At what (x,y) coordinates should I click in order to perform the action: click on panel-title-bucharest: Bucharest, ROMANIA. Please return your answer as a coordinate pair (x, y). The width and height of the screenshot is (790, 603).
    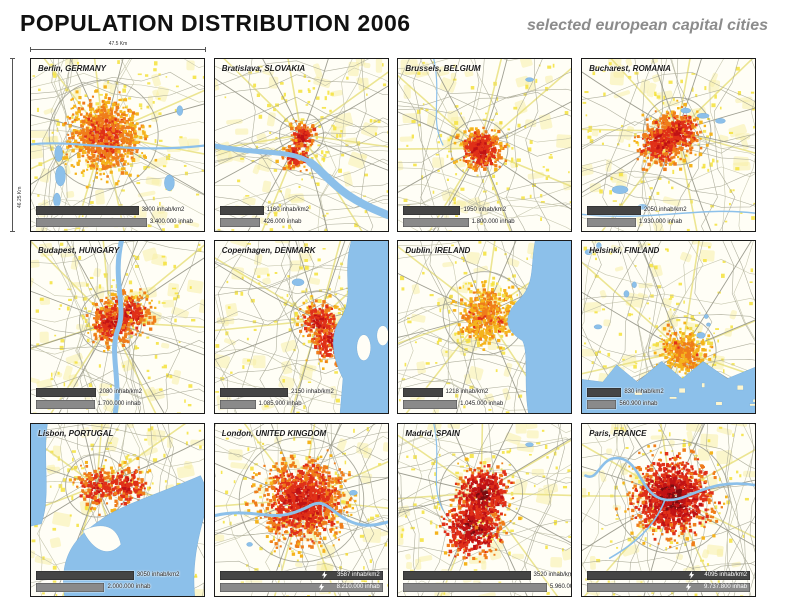
    Looking at the image, I should click on (630, 68).